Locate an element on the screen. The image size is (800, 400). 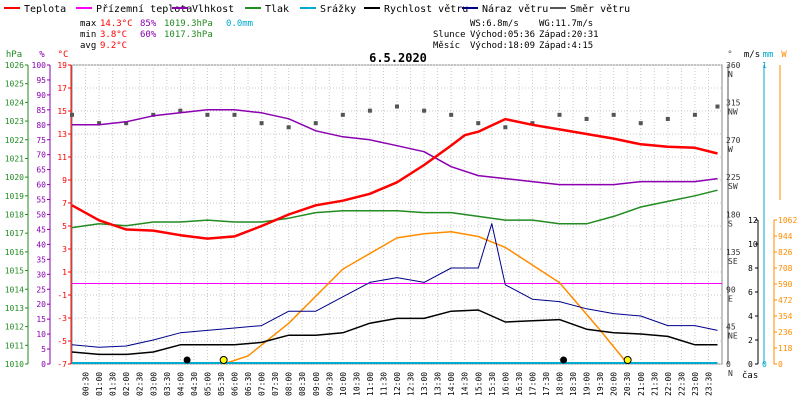
x-tick-label: 21:30 is located at coordinates (654, 384).